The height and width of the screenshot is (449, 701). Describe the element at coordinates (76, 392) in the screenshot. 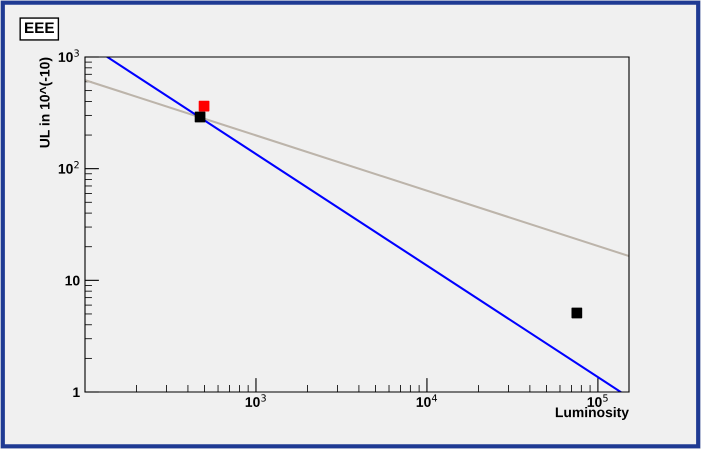

I see `y-tick-label: 1` at that location.